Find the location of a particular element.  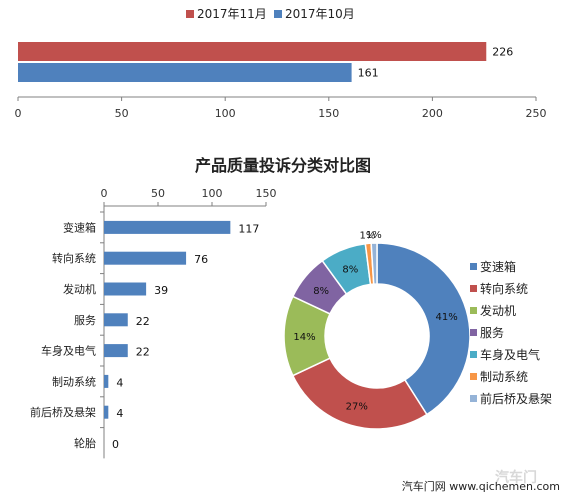

top-bars: 226 161 is located at coordinates (265, 62).